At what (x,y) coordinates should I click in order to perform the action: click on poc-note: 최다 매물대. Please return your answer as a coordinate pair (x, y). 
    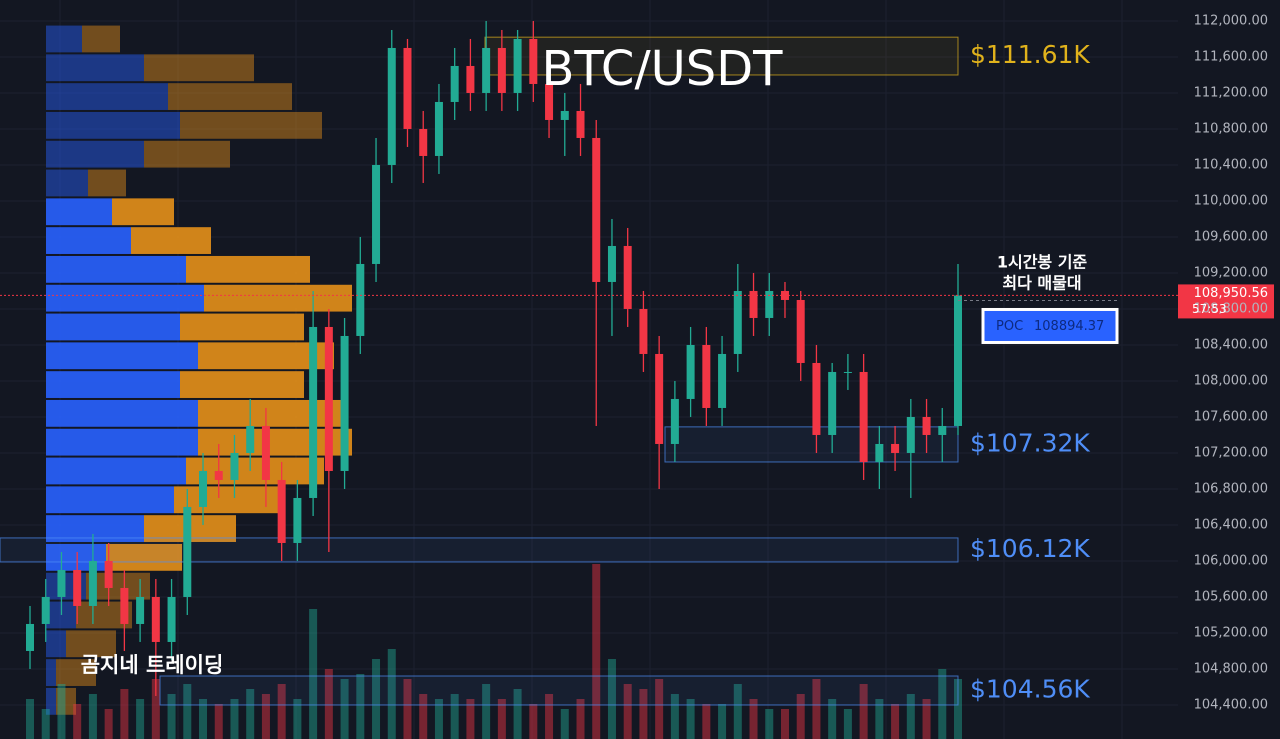
    Looking at the image, I should click on (1041, 283).